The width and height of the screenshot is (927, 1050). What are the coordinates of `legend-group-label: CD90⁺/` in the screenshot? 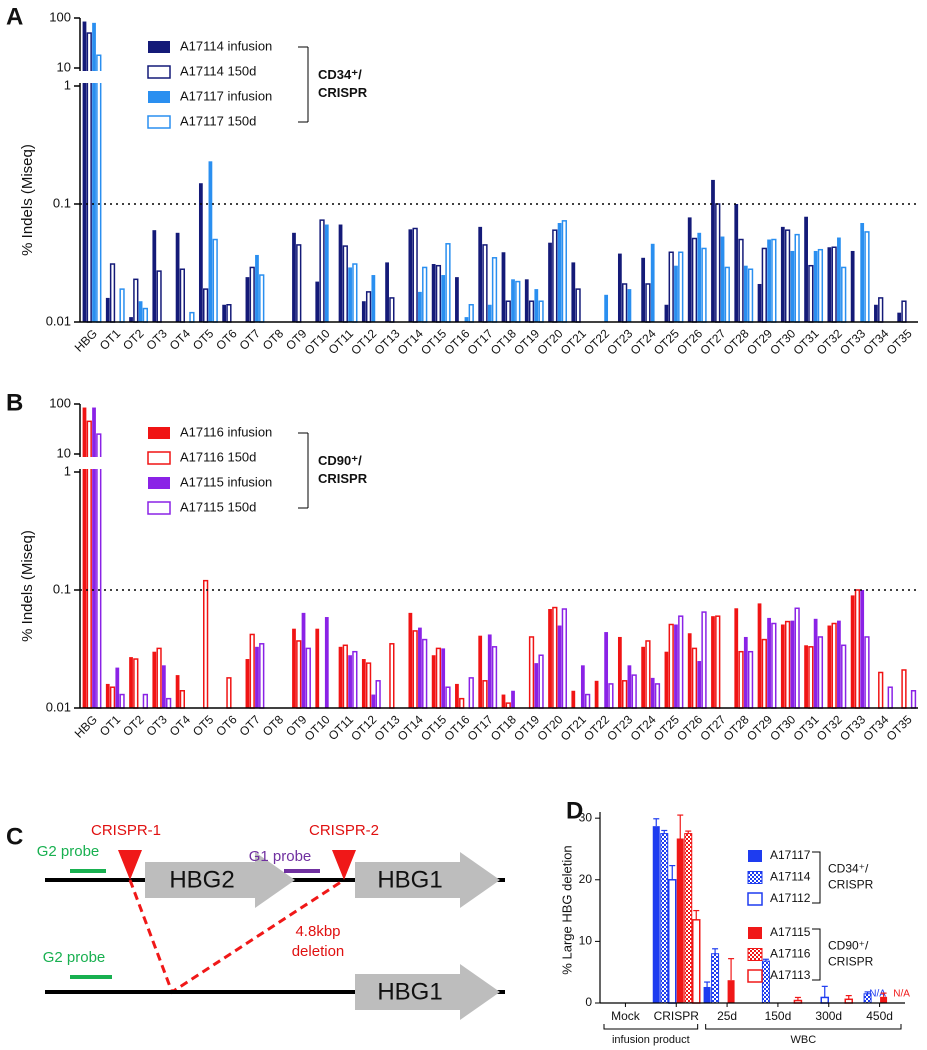 It's located at (340, 460).